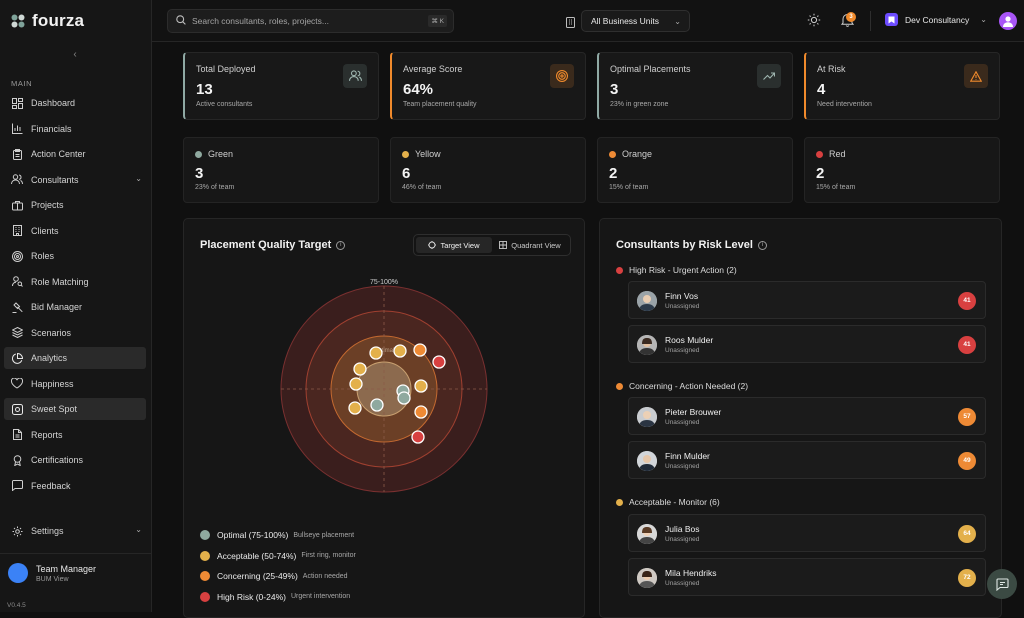 The width and height of the screenshot is (1024, 618). What do you see at coordinates (328, 556) in the screenshot?
I see `legend-note: First ring, monitor` at bounding box center [328, 556].